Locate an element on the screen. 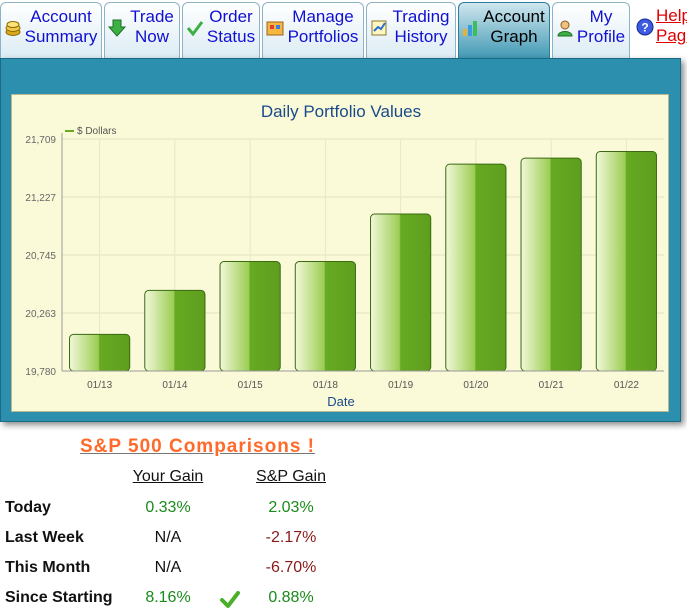 The height and width of the screenshot is (616, 687). x-tick-label: 01/15 is located at coordinates (250, 385).